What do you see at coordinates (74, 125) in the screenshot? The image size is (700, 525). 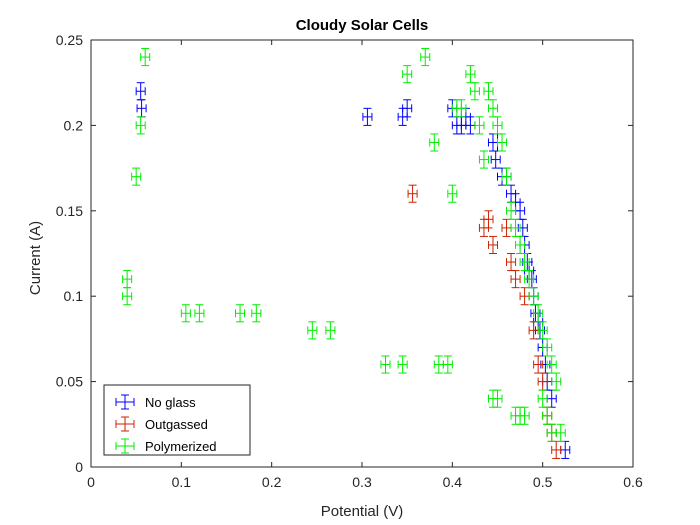 I see `y-tick-label: 0.2` at bounding box center [74, 125].